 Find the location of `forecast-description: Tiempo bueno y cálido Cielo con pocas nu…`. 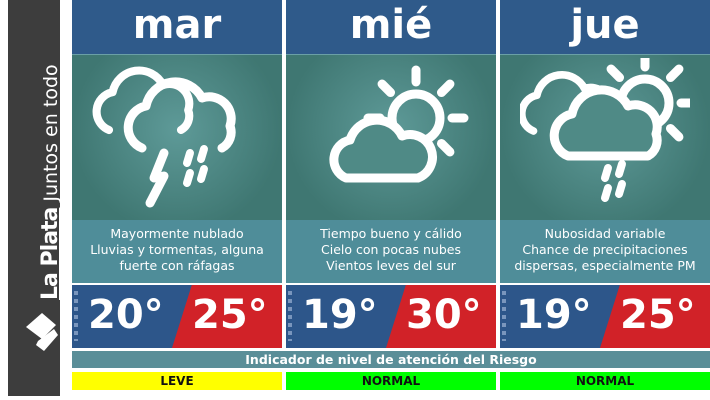

forecast-description: Tiempo bueno y cálido Cielo con pocas nu… is located at coordinates (391, 251).